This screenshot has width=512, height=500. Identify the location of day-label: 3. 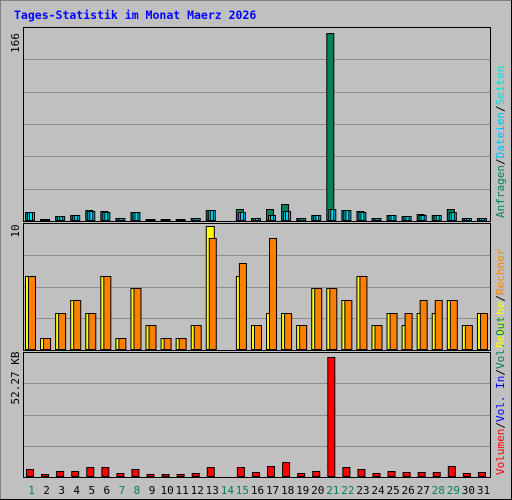
(61, 490).